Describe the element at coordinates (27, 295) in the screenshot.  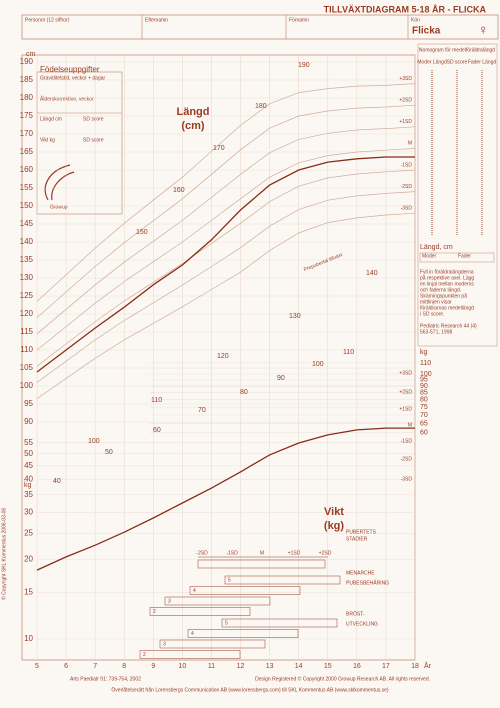
I see `y-tick-label: 125` at that location.